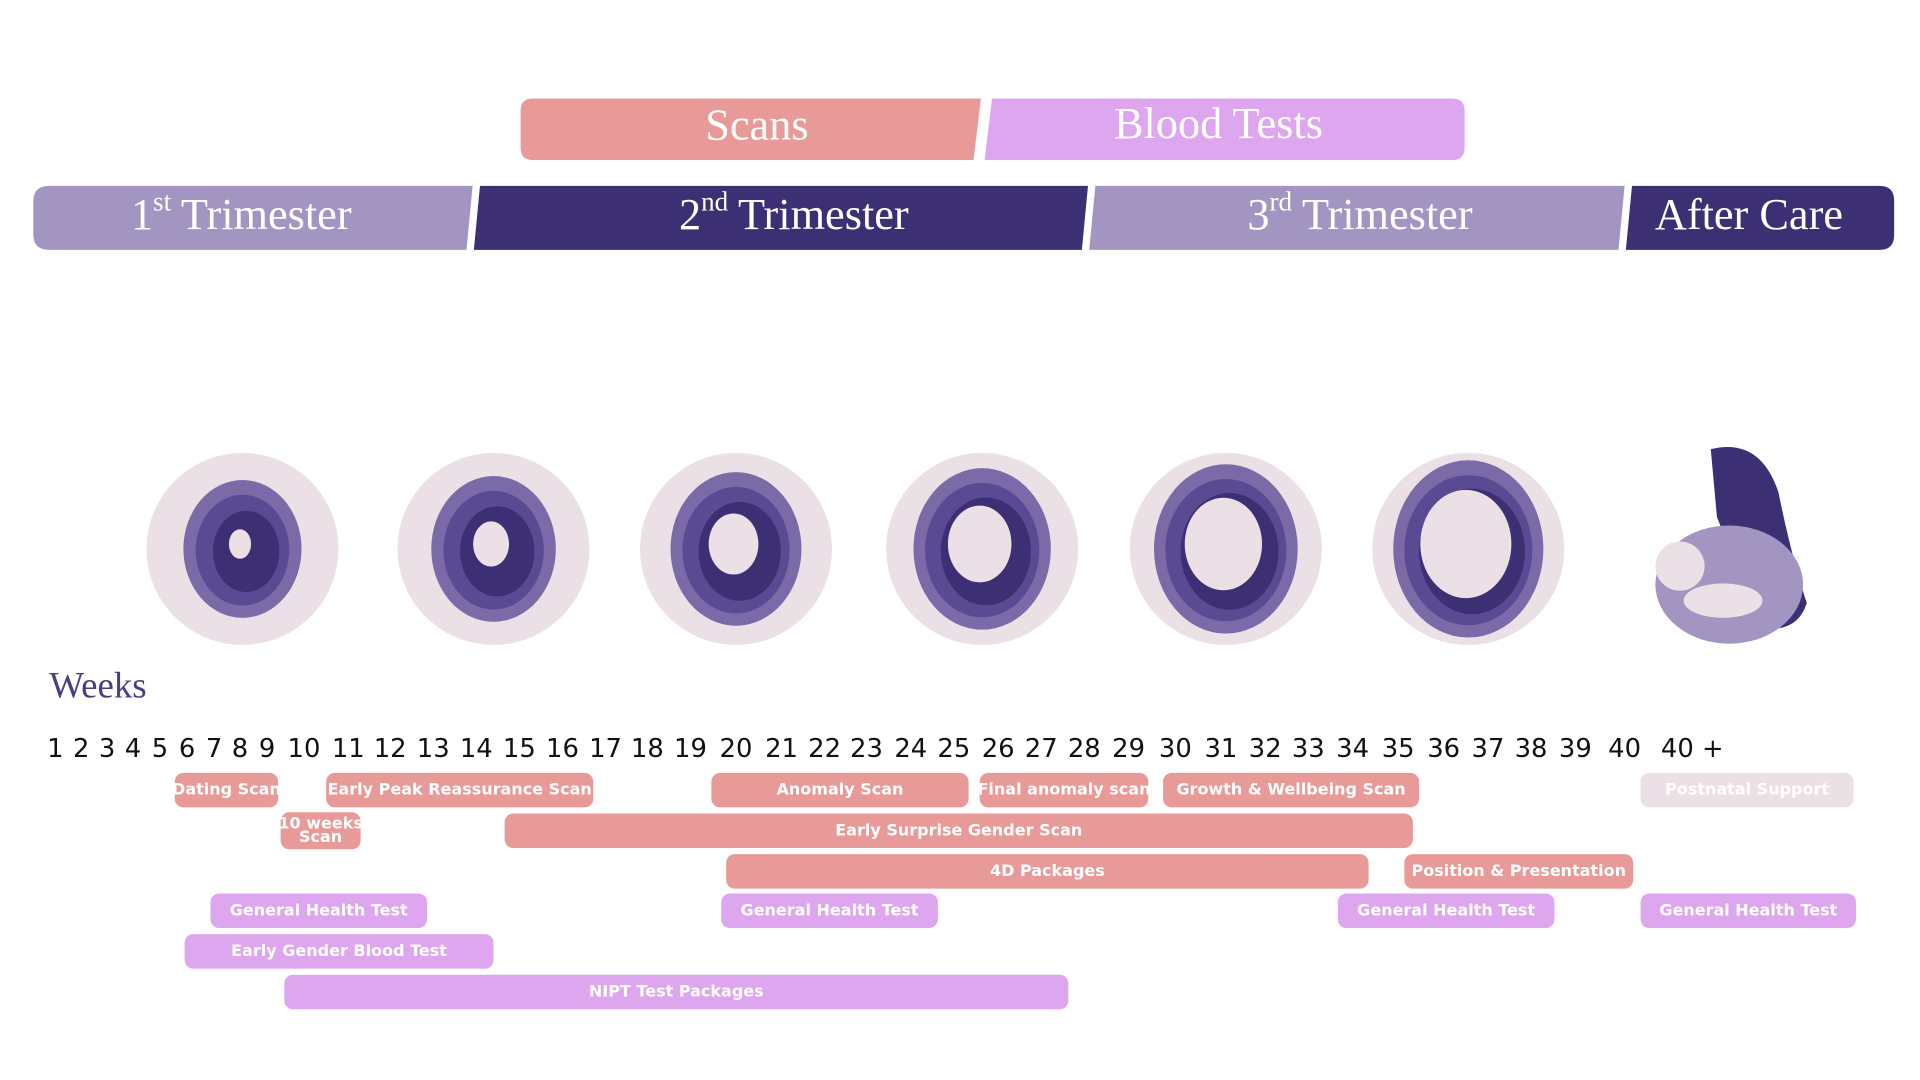 This screenshot has width=1920, height=1080. I want to click on week-number: 20, so click(736, 749).